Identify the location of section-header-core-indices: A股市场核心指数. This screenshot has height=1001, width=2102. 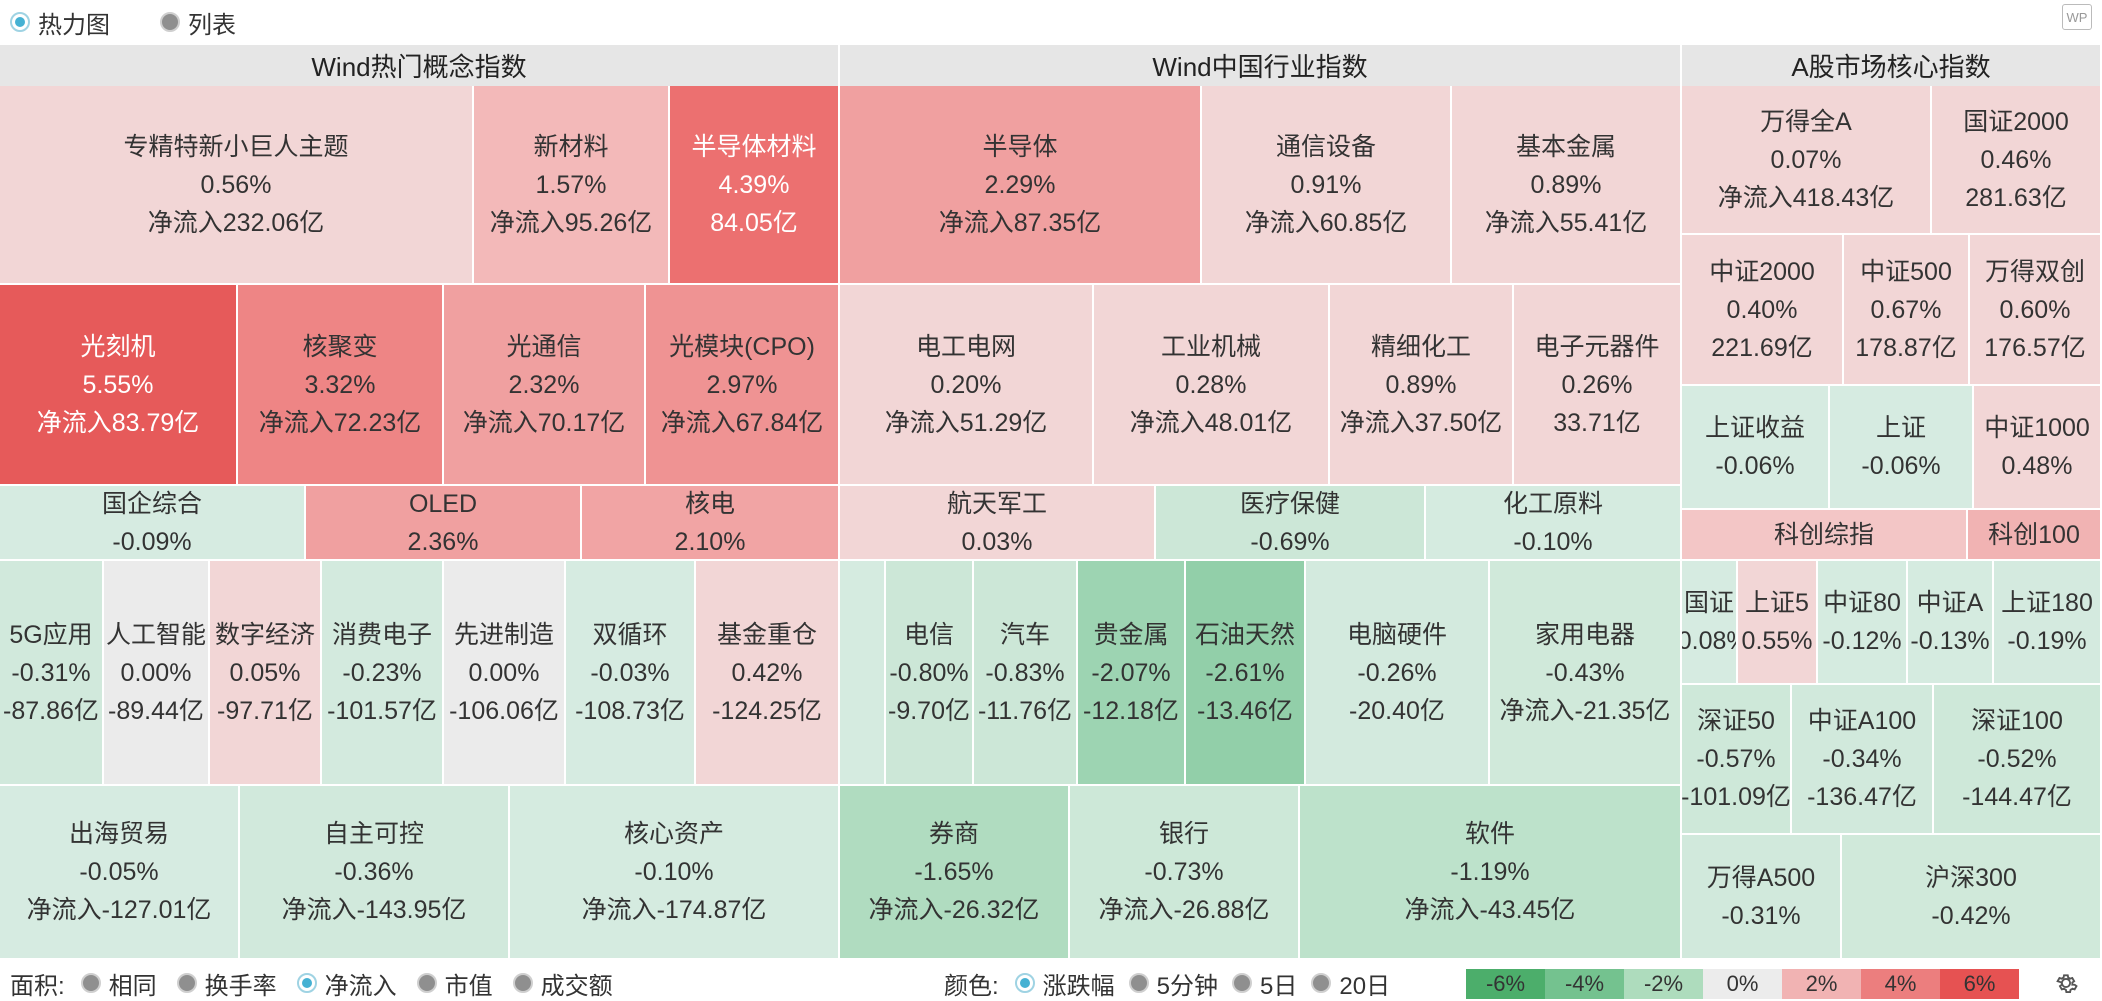
(1892, 65).